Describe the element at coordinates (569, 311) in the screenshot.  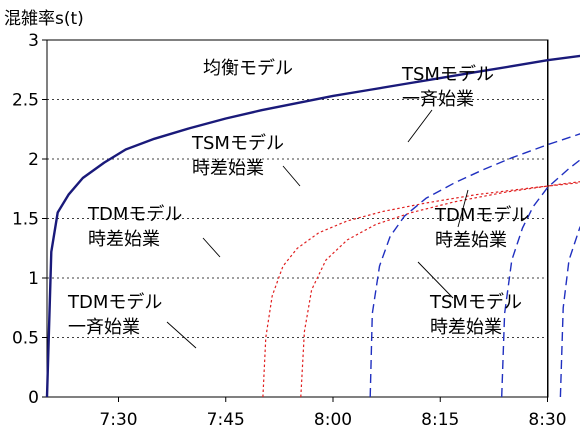
I see `tsm-staggered-line-late` at that location.